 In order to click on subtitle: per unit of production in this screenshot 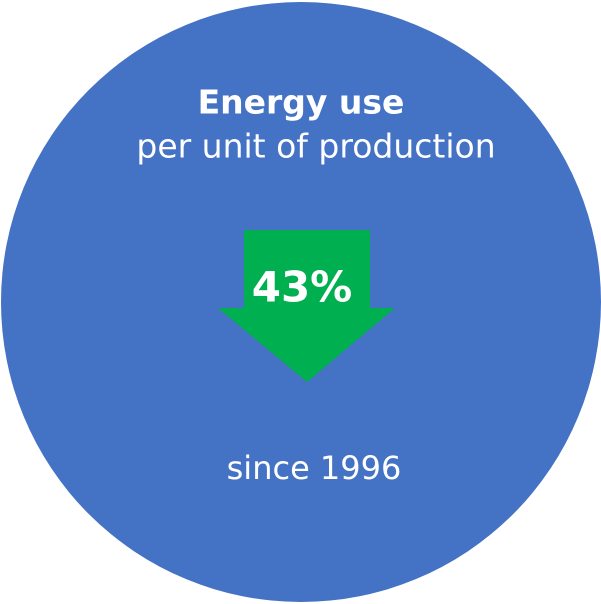, I will do `click(315, 146)`.